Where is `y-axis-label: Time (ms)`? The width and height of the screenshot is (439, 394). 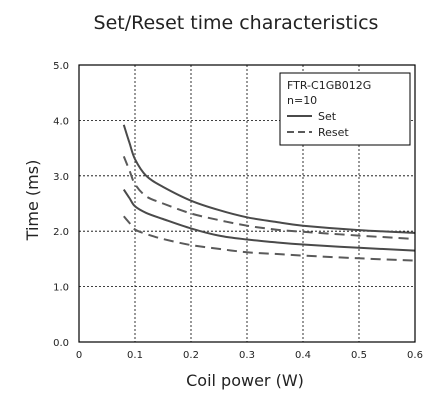
y-axis-label: Time (ms) is located at coordinates (32, 201).